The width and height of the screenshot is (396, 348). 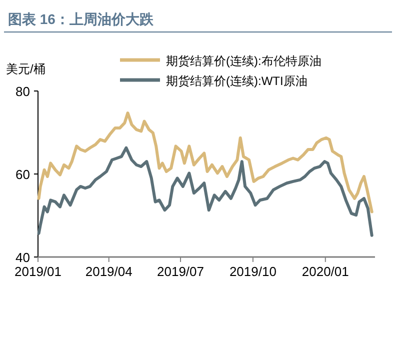 I want to click on y-tick-label: 60, so click(x=23, y=174).